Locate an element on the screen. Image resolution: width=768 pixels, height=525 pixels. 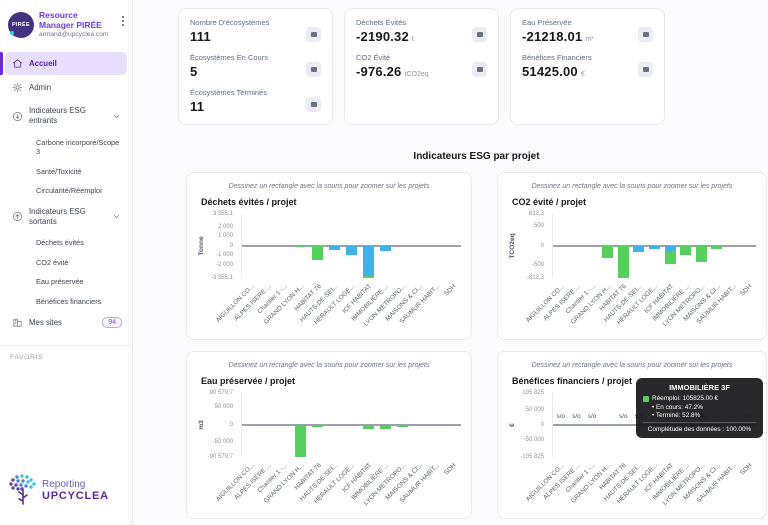
kpi-item: CO2 Évité -976.26 tCO2eq is located at coordinates (421, 67).